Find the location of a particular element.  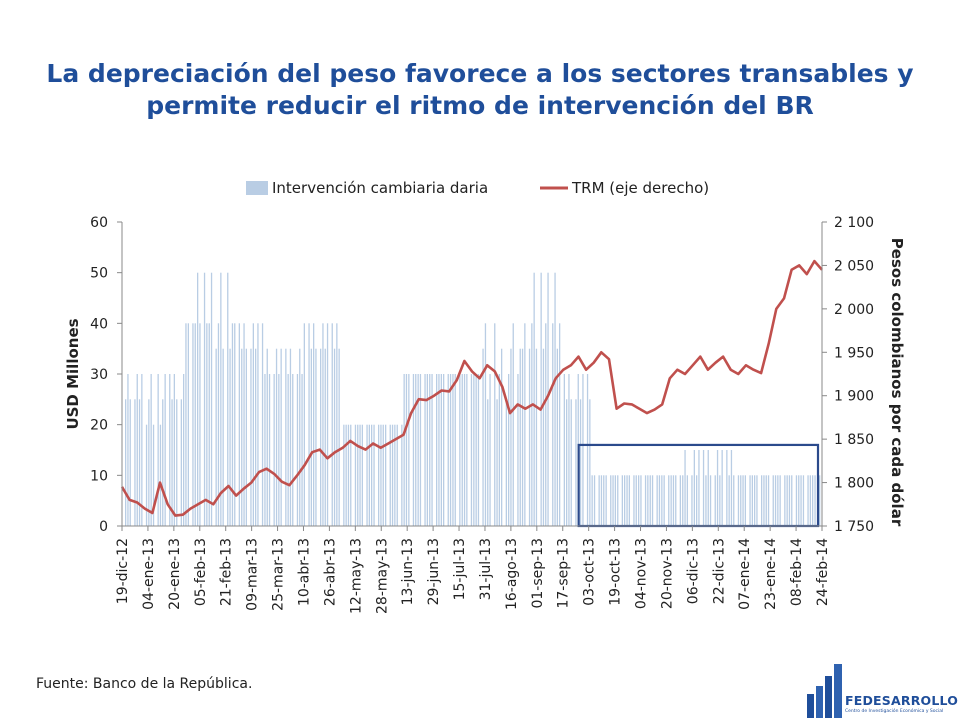

y-right-tick-label: 1 850 is located at coordinates (854, 440).